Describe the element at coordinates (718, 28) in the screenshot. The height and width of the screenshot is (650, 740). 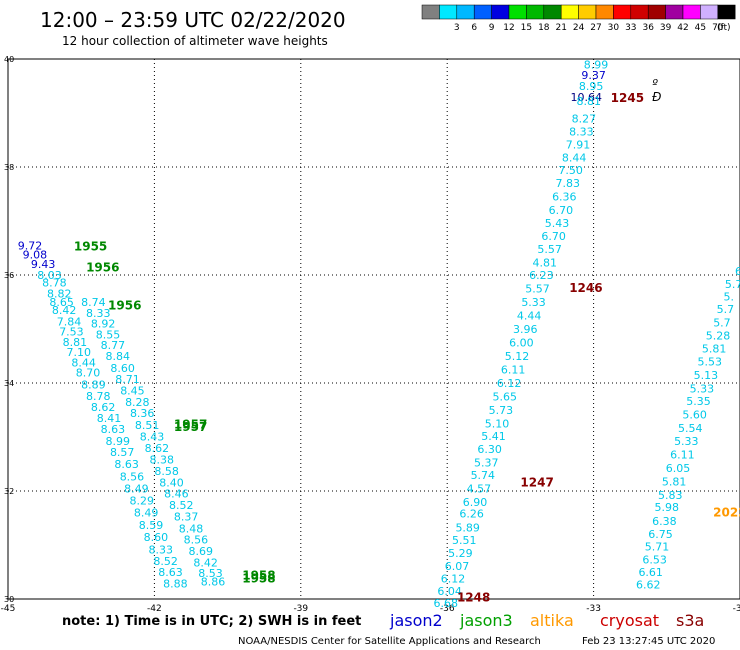
I see `legend-label: 70` at that location.